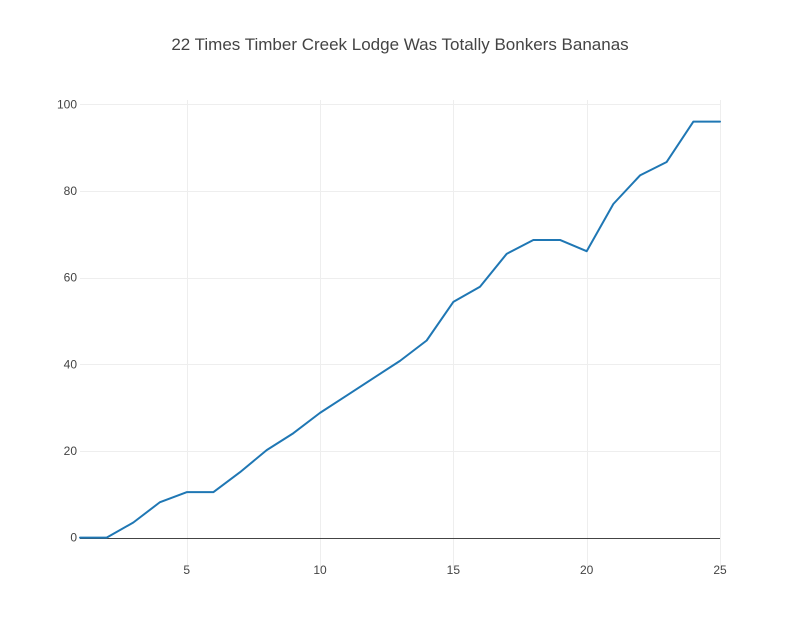  What do you see at coordinates (320, 570) in the screenshot?
I see `x-tick-label-10: 10` at bounding box center [320, 570].